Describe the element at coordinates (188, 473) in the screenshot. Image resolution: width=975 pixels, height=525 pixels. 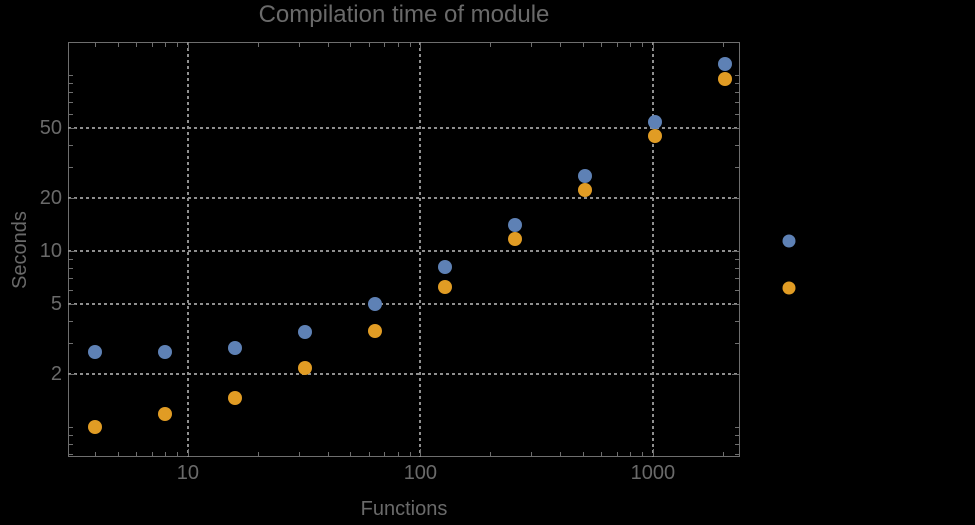
I see `x-tick-label: 10` at that location.